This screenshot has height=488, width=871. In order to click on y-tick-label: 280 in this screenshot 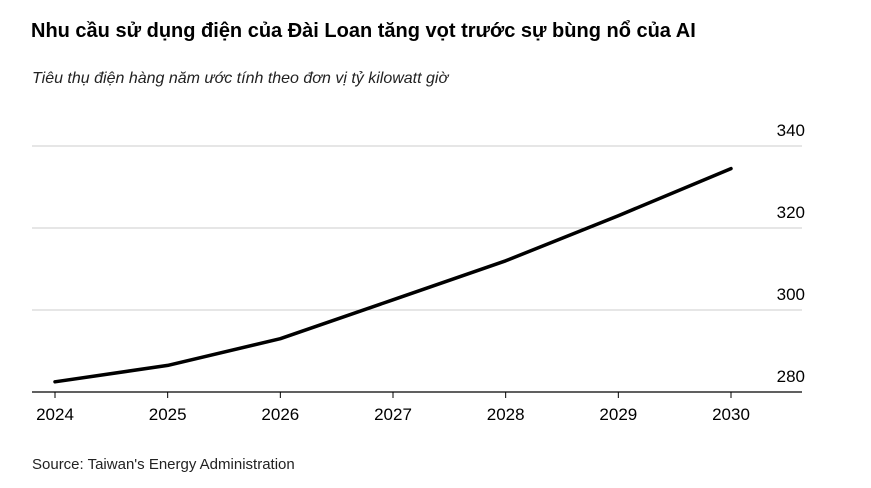, I will do `click(791, 376)`.